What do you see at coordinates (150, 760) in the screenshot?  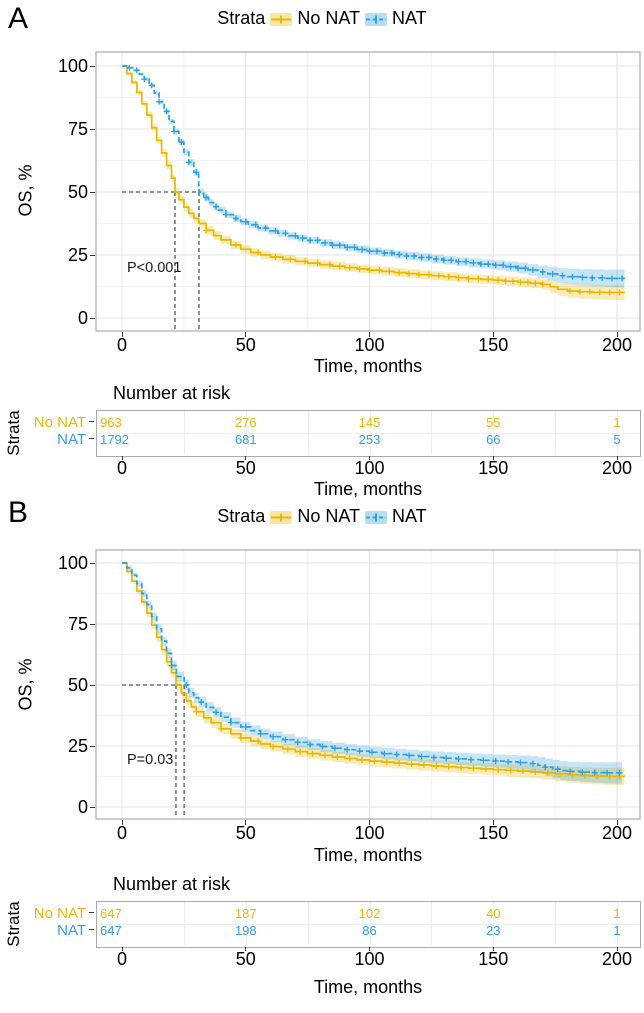 I see `p-value-b: P=0.03` at bounding box center [150, 760].